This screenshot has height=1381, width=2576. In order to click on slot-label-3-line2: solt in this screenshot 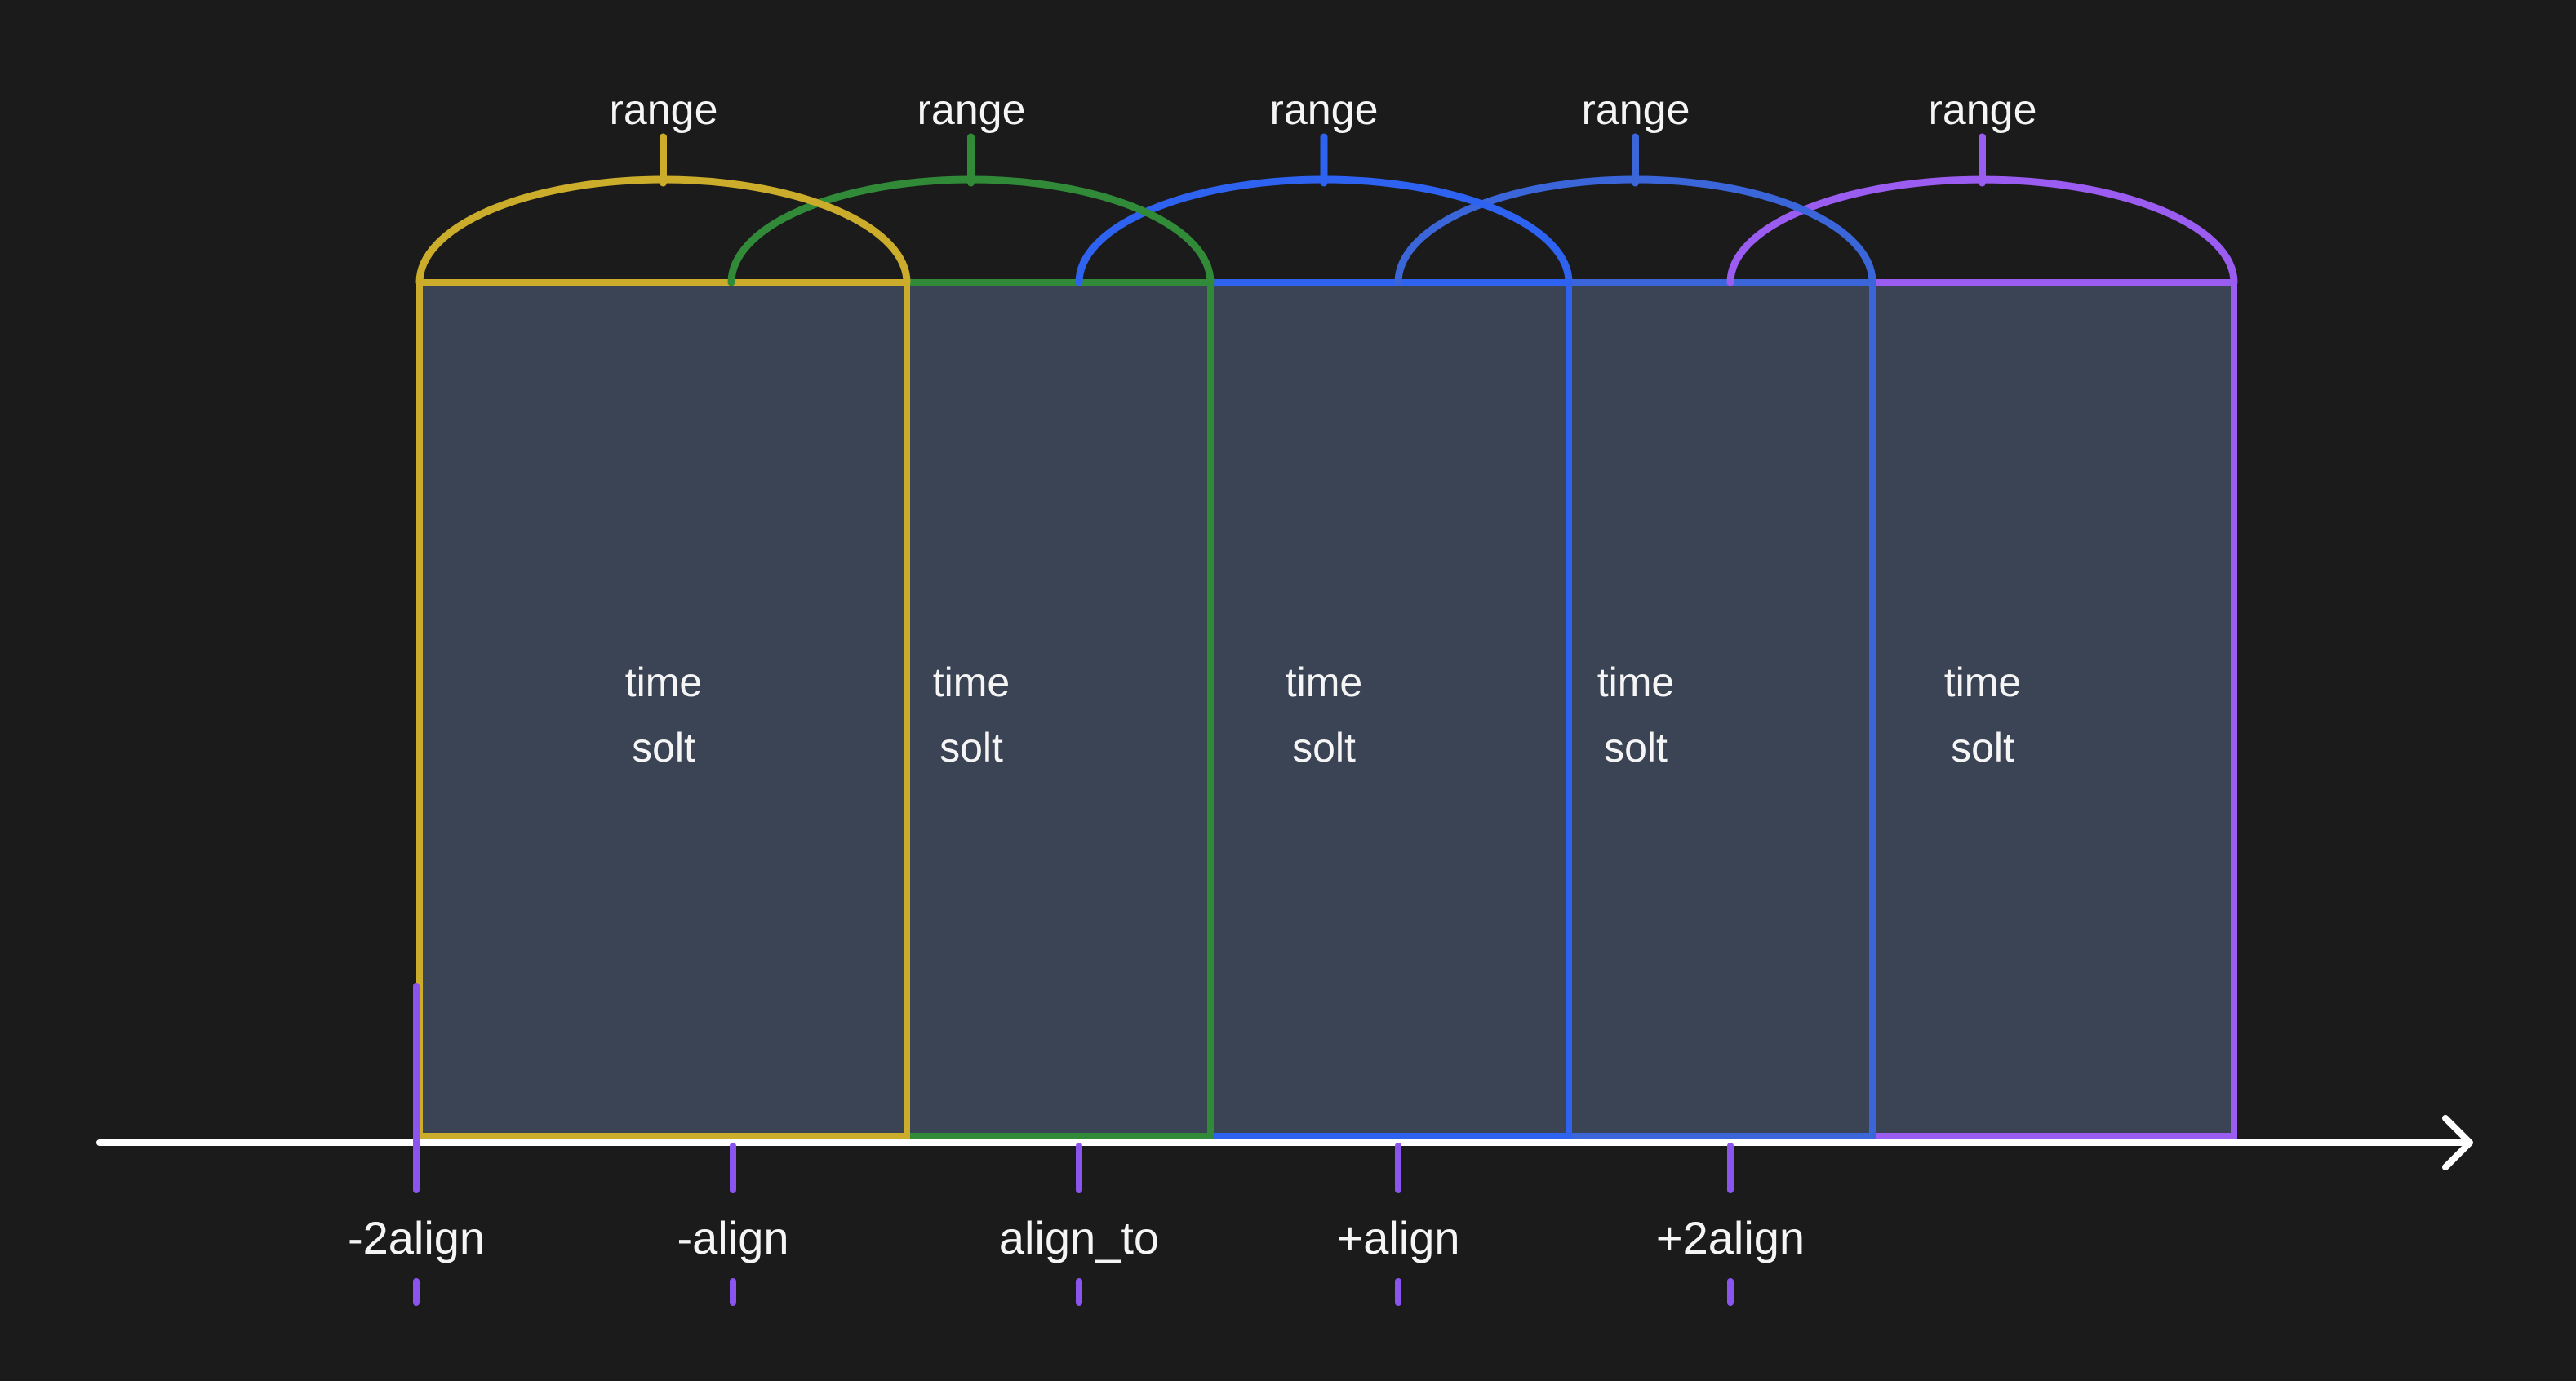, I will do `click(1324, 747)`.